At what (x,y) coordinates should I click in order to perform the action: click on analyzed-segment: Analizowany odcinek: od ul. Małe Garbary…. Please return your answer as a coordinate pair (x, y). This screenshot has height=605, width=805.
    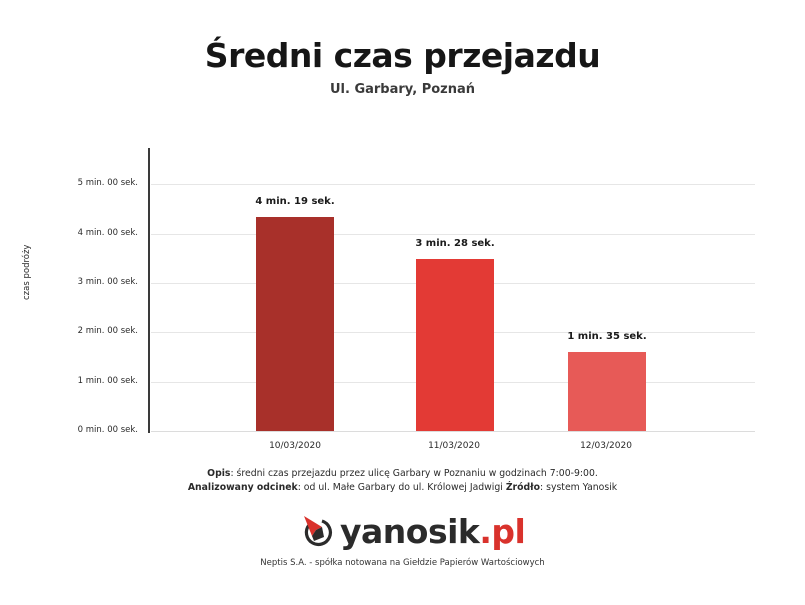
    Looking at the image, I should click on (402, 487).